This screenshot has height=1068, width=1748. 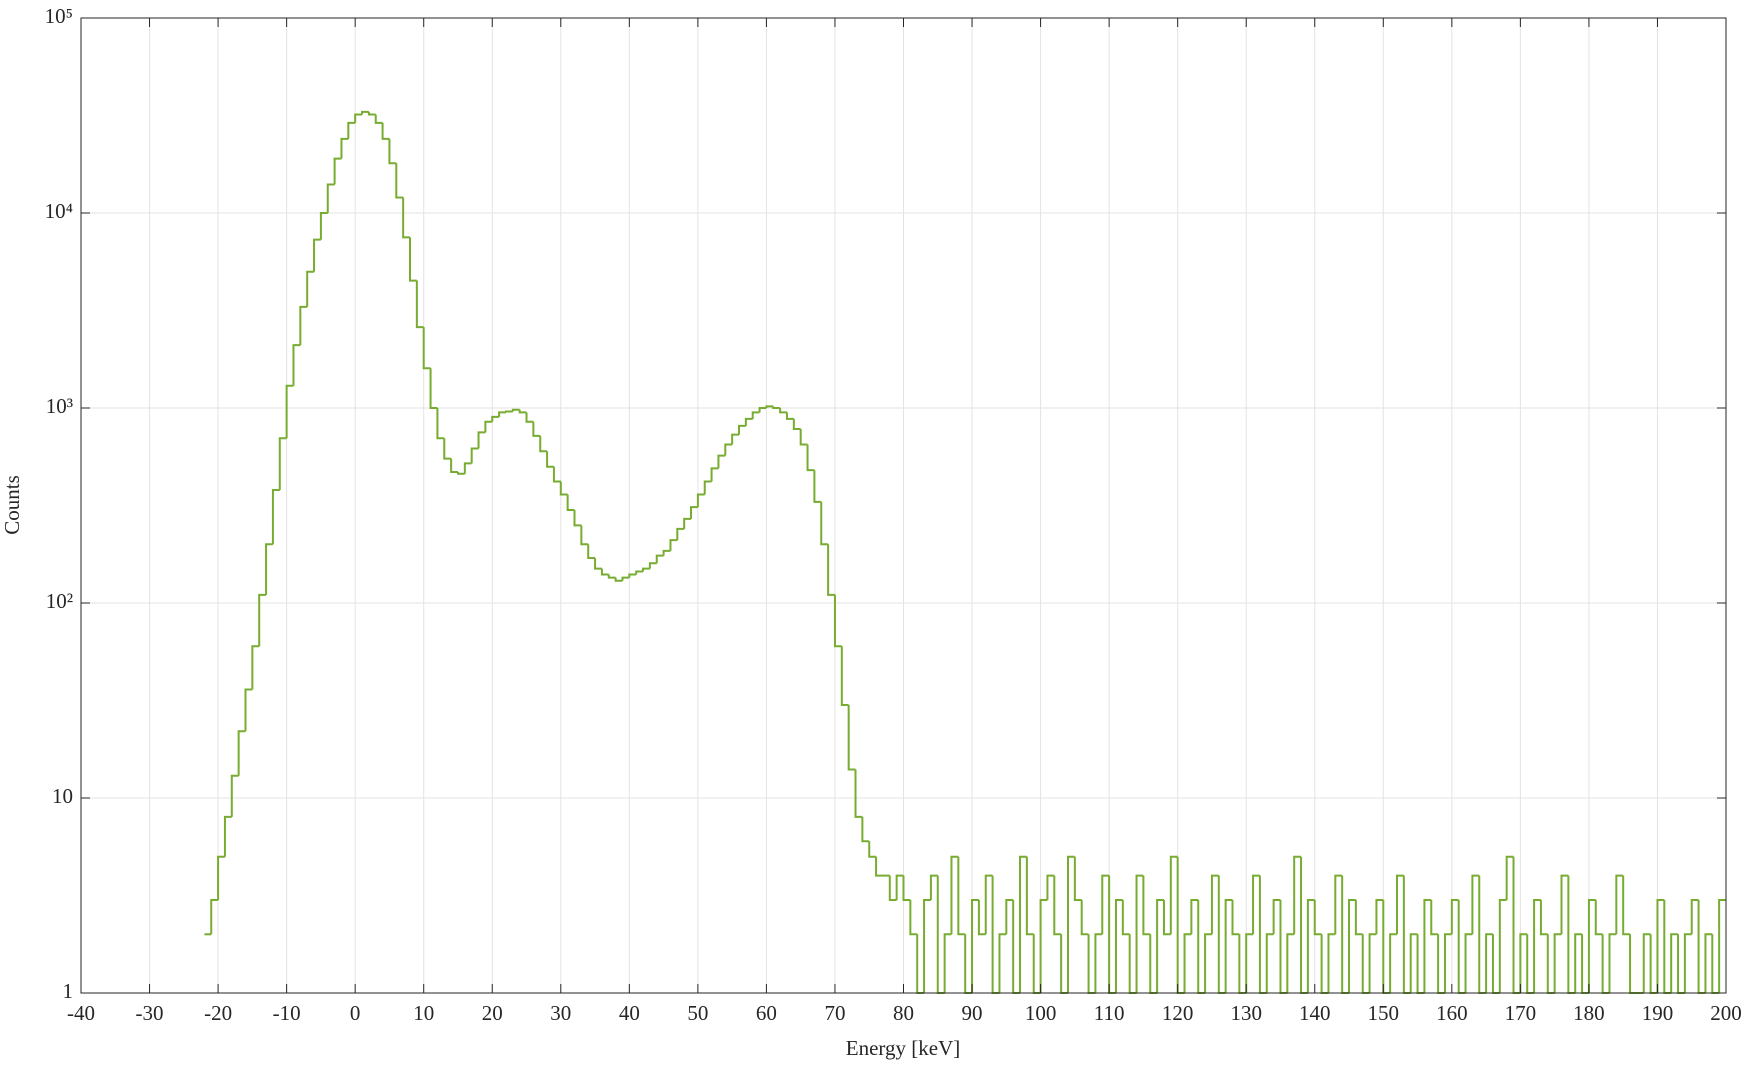 What do you see at coordinates (903, 1048) in the screenshot?
I see `x-axis-label: Energy [keV]` at bounding box center [903, 1048].